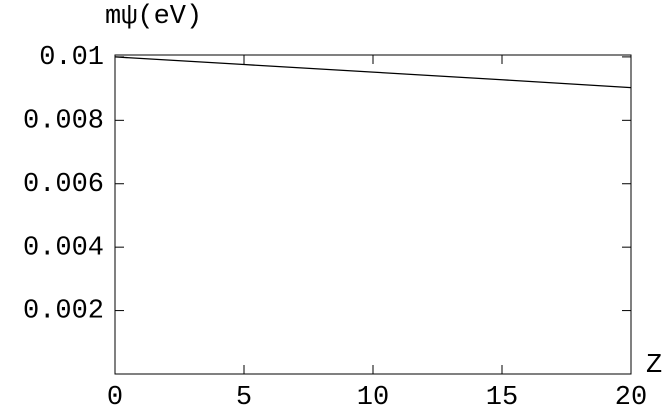 This screenshot has width=664, height=410. I want to click on y-tick-label: 0.004, so click(63, 248).